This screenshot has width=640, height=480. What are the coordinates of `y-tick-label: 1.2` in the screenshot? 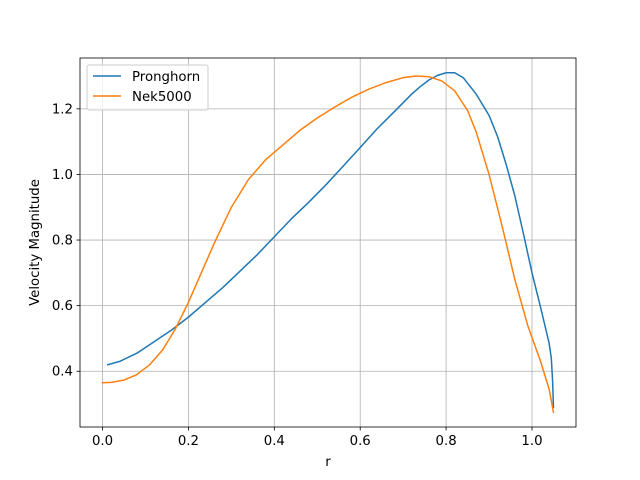 It's located at (62, 109).